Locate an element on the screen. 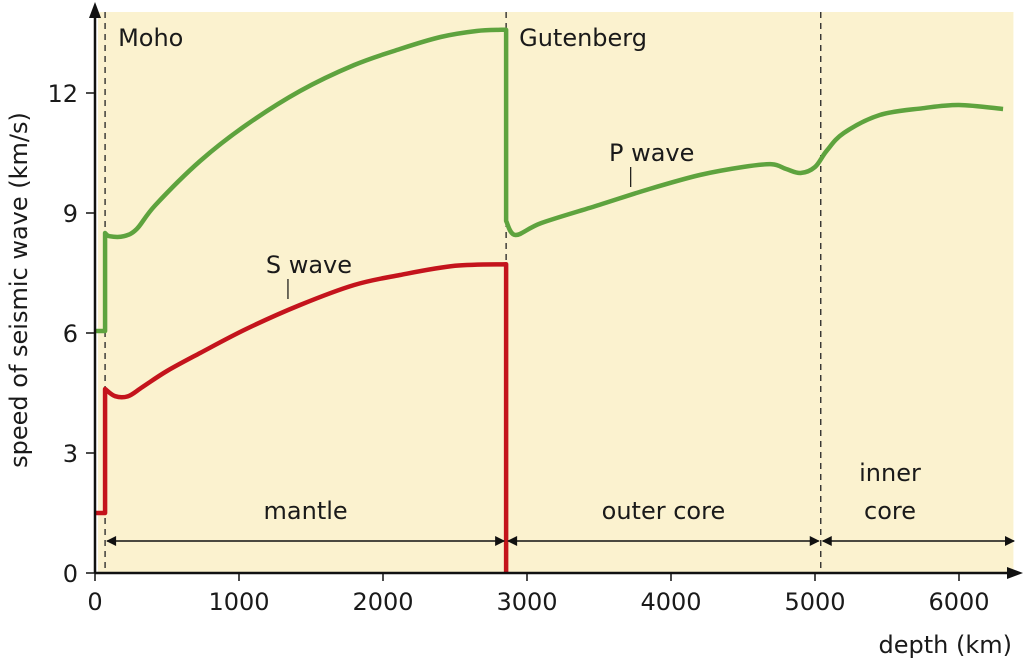  x-axis-label: depth (km) is located at coordinates (946, 645).